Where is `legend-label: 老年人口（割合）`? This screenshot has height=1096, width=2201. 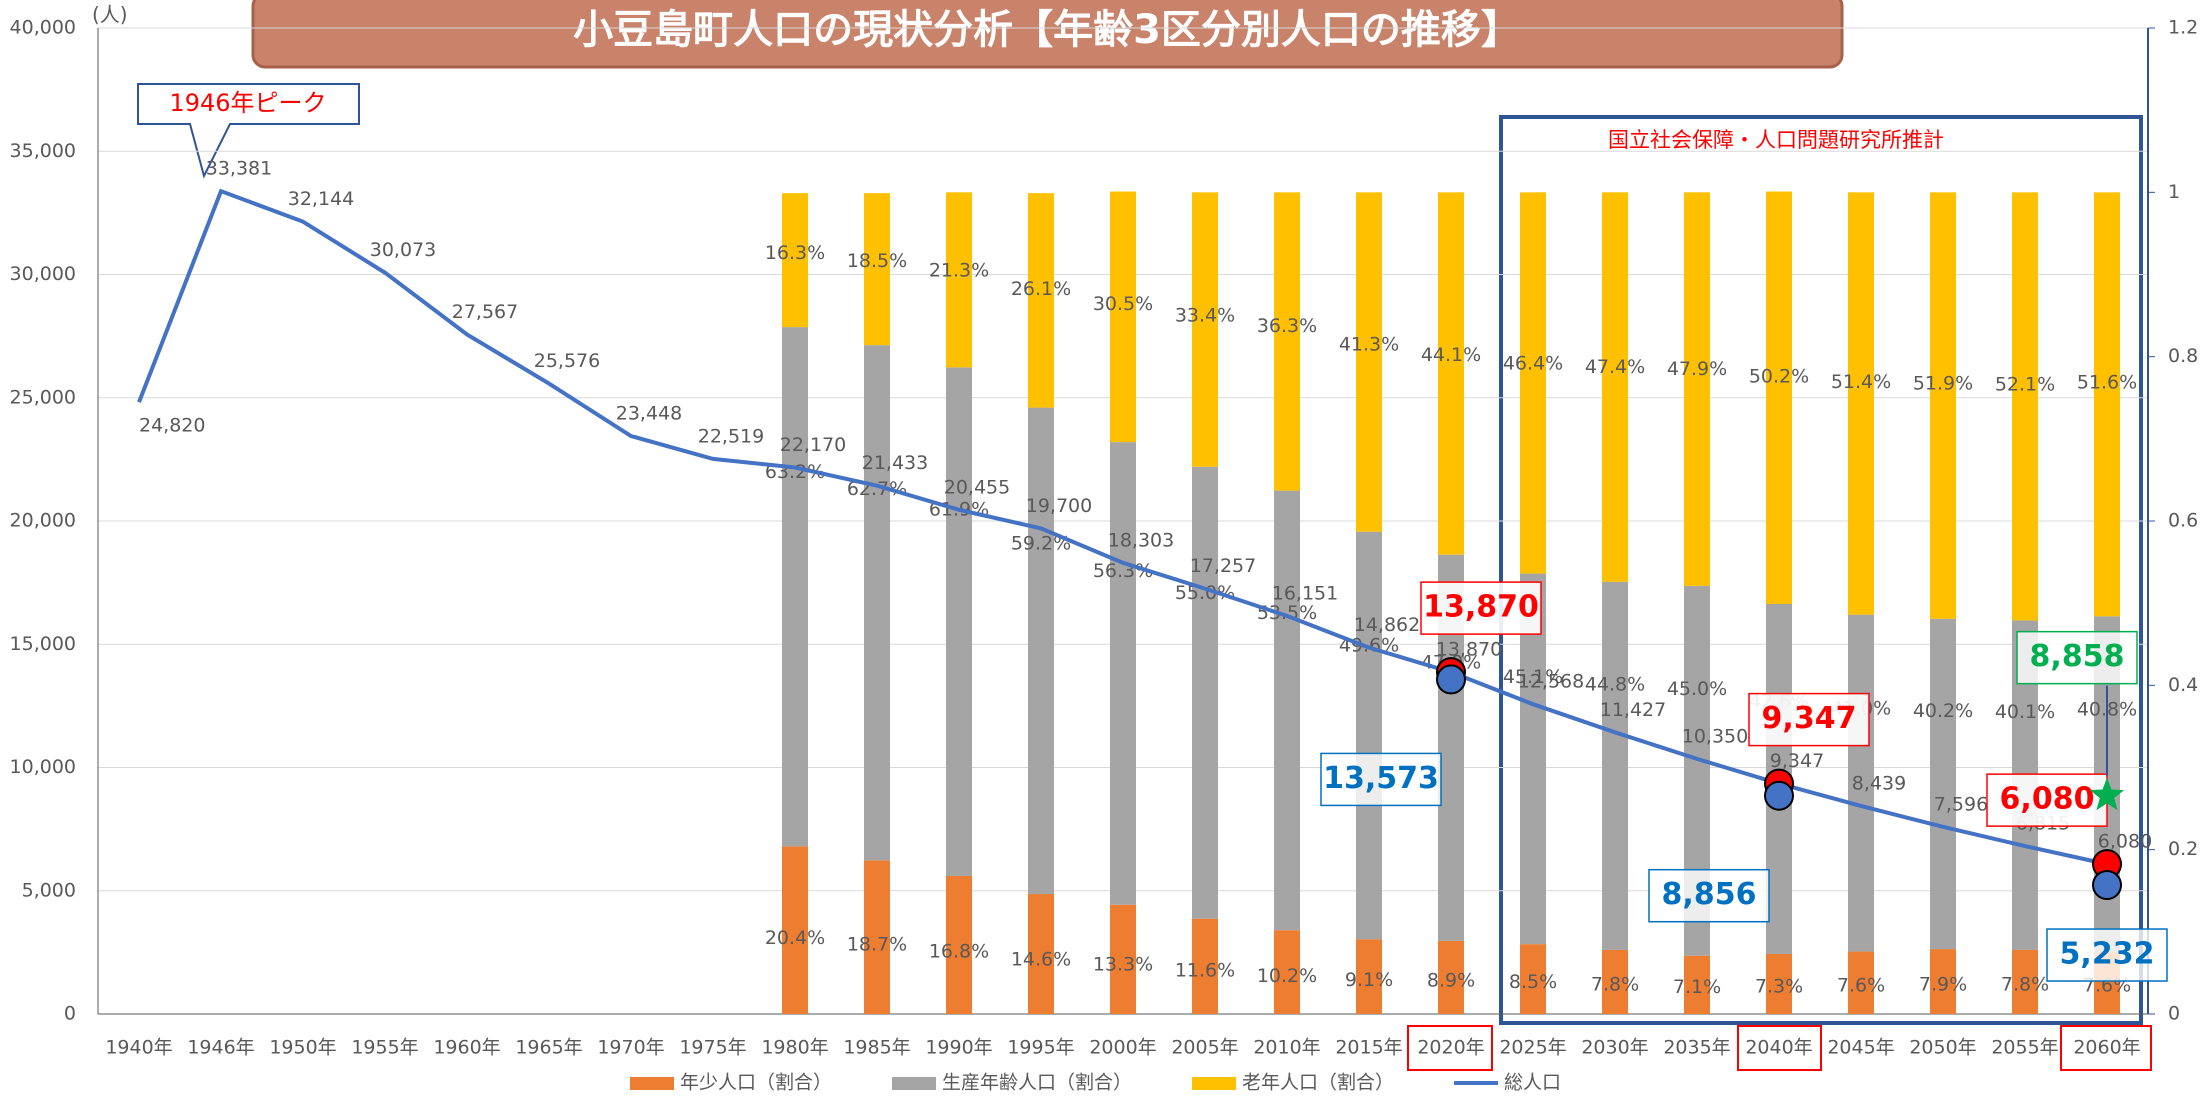
legend-label: 老年人口（割合） is located at coordinates (1318, 1083).